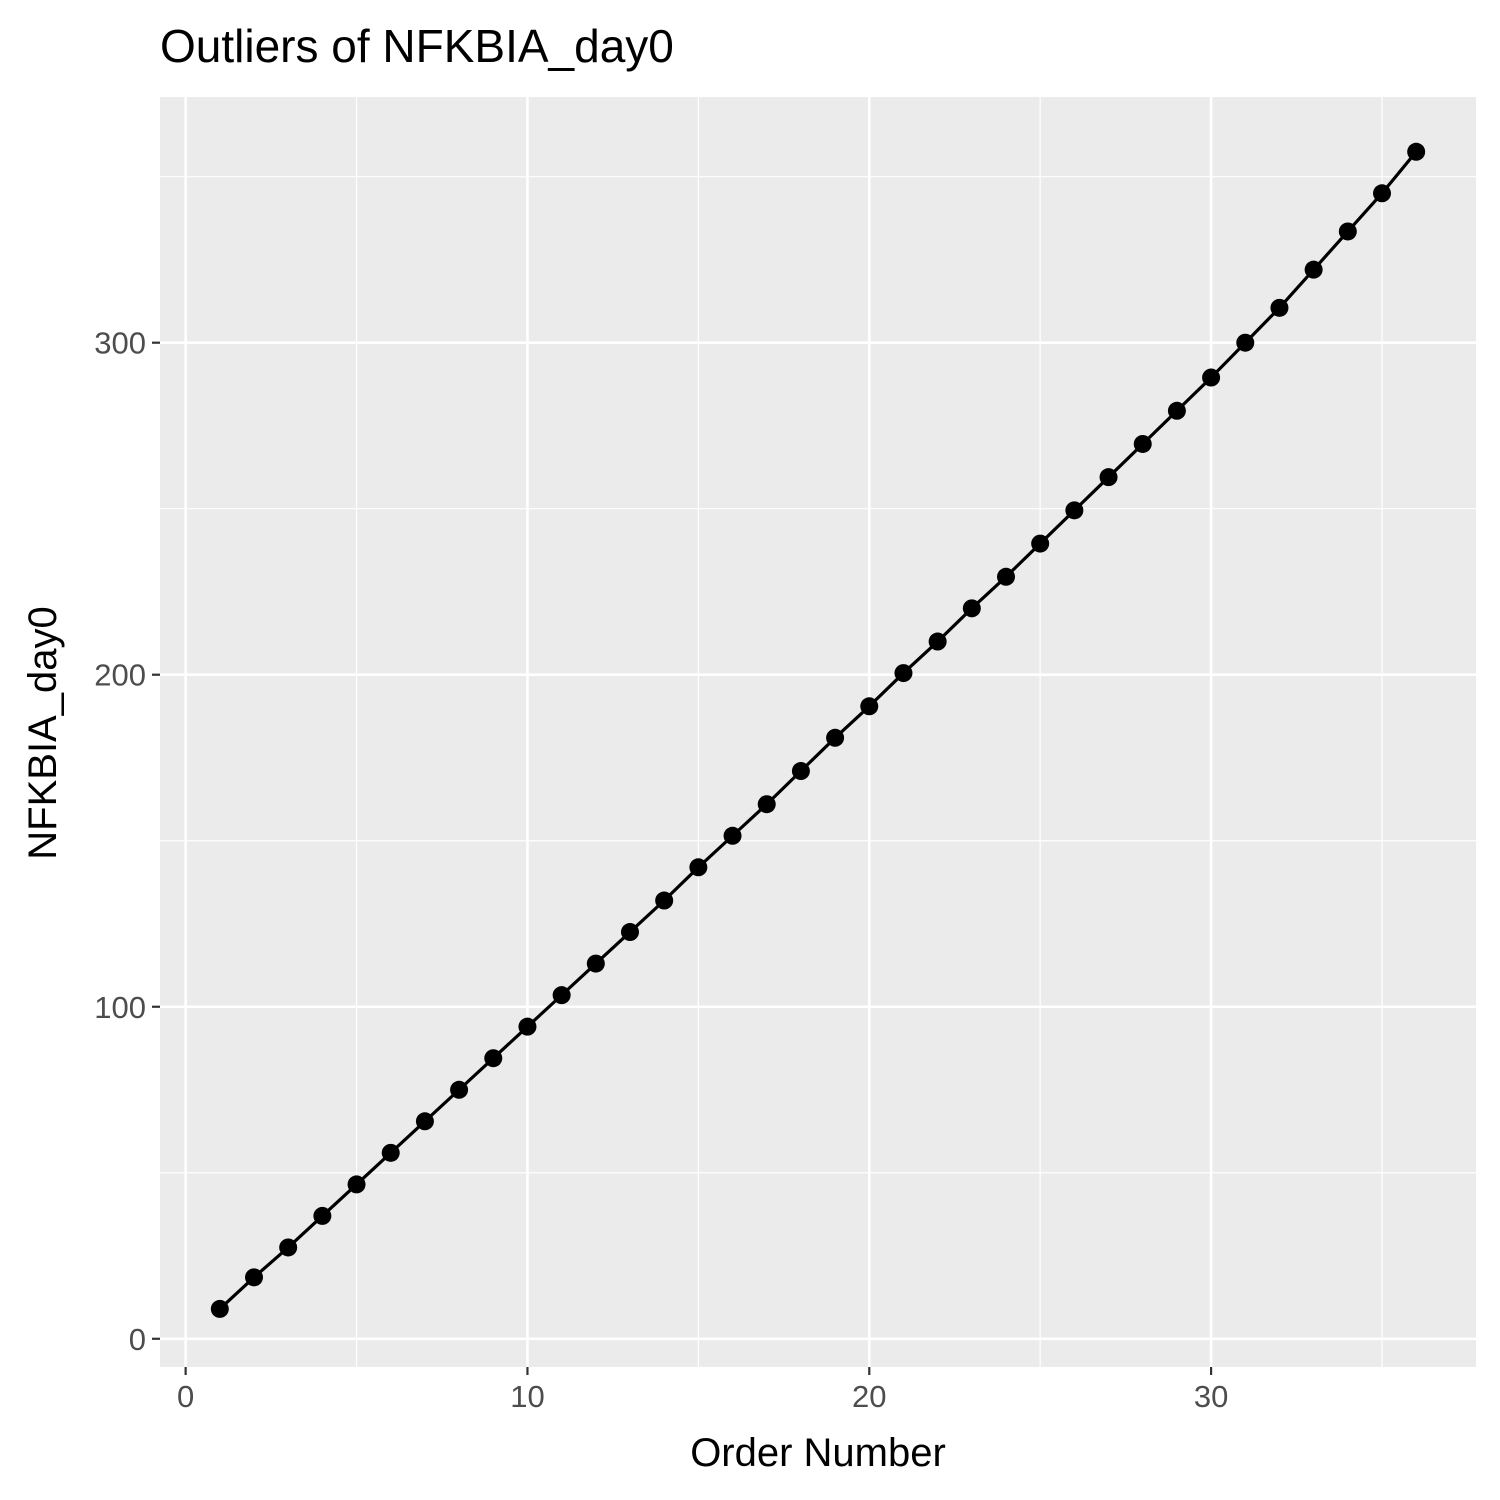  I want to click on y-tick-label: 100, so click(120, 1007).